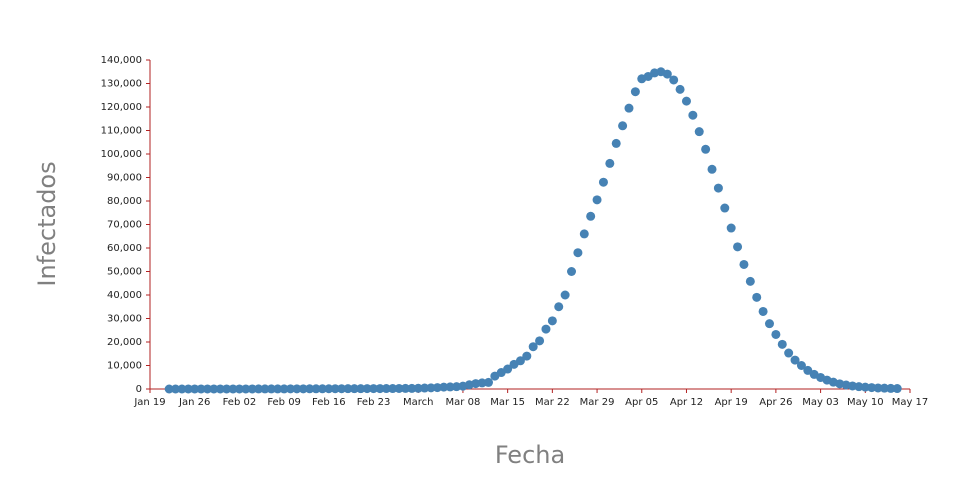  What do you see at coordinates (552, 402) in the screenshot?
I see `x-tick-label: Mar 22` at bounding box center [552, 402].